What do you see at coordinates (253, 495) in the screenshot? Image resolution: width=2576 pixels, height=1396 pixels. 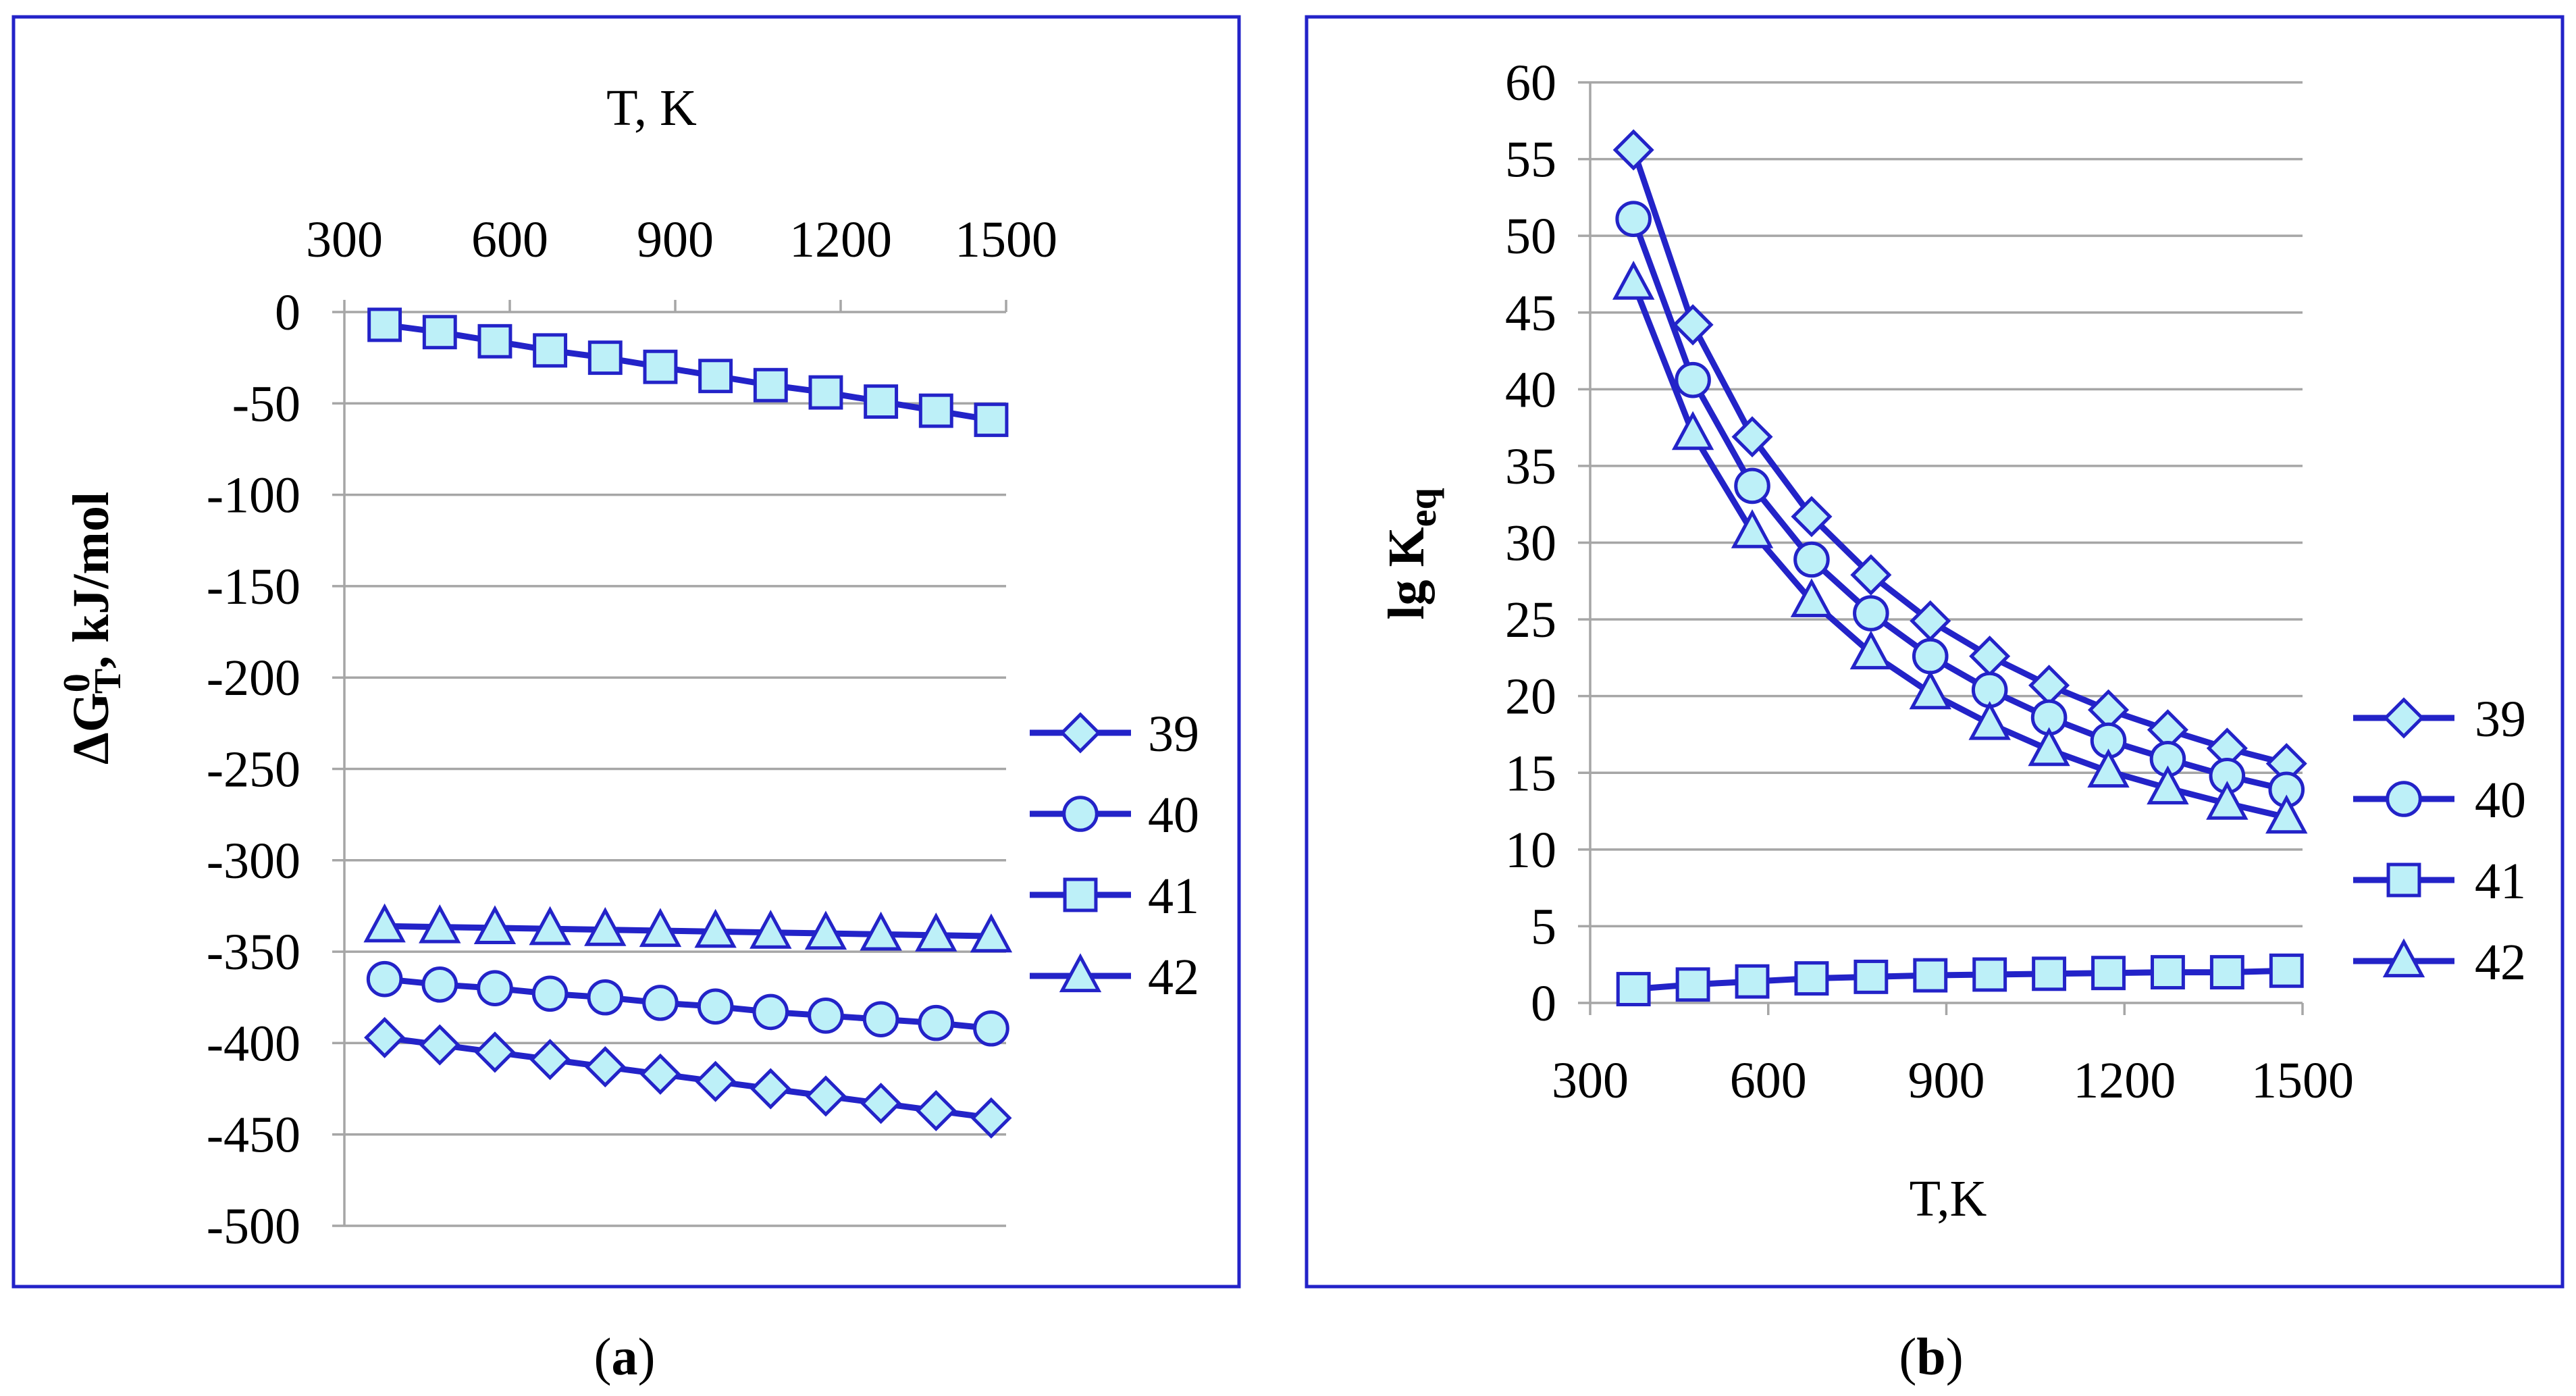 I see `y-tick-label: -100` at bounding box center [253, 495].